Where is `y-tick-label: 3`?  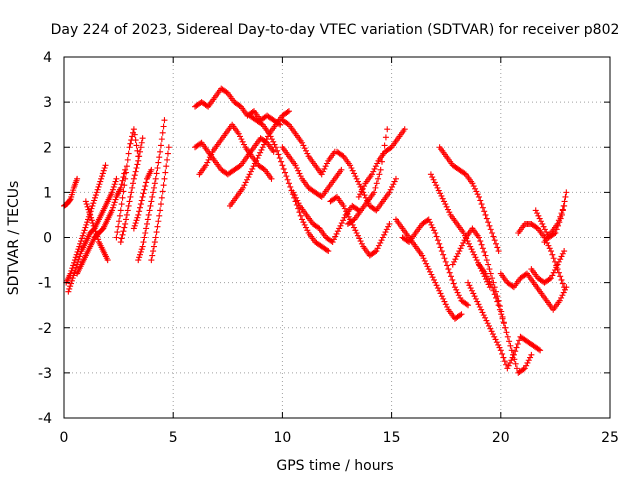
y-tick-label: 3 is located at coordinates (47, 103).